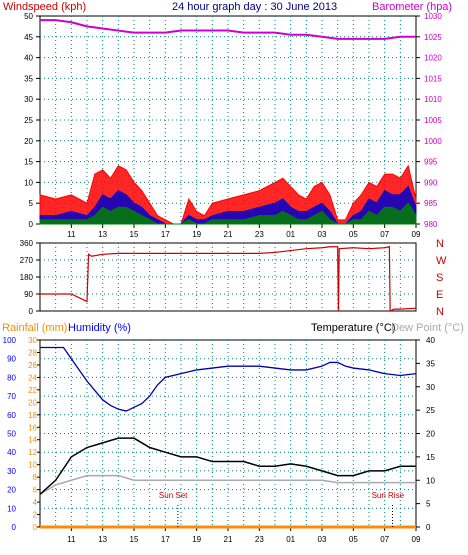  What do you see at coordinates (322, 234) in the screenshot?
I see `wind-x-tick-label: 03` at bounding box center [322, 234].